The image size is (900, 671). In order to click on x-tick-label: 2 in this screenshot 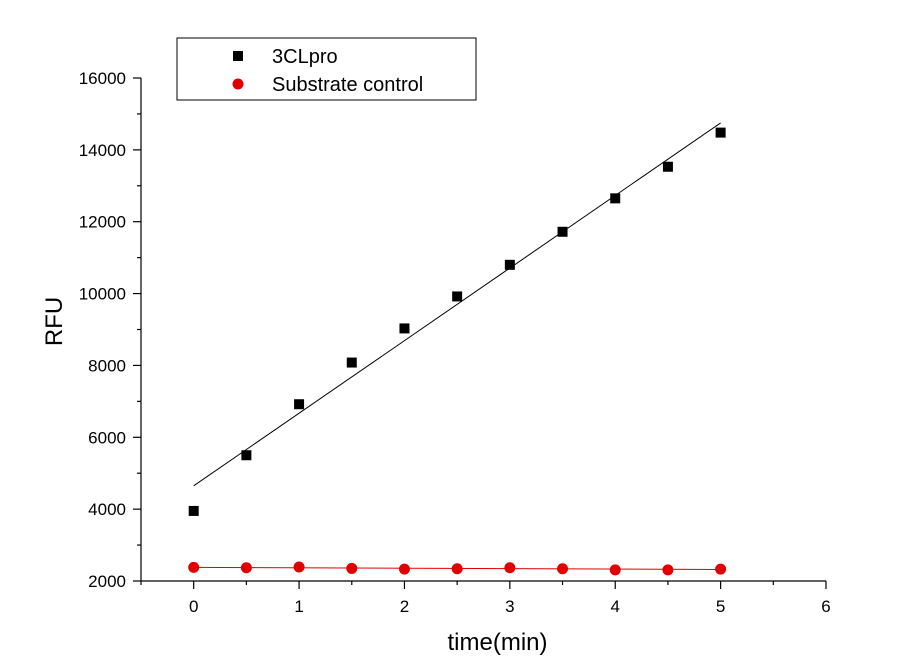, I will do `click(404, 606)`.